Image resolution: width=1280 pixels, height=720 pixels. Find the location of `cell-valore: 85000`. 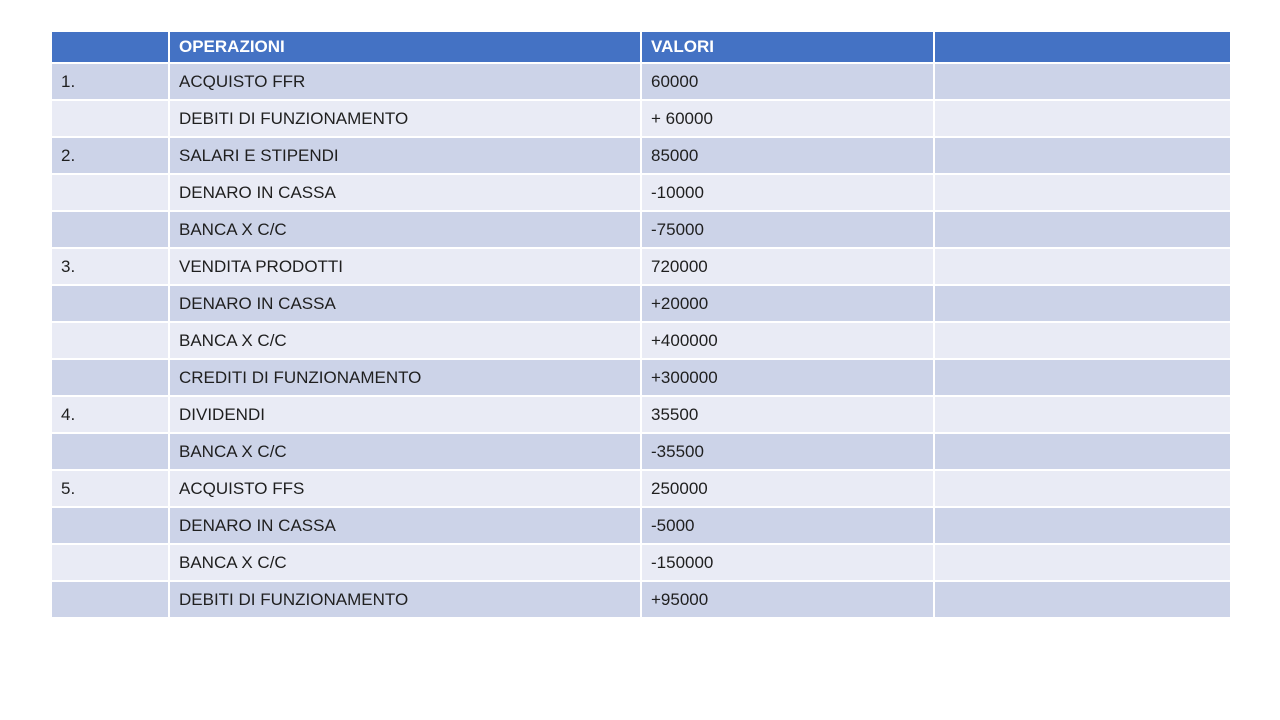

cell-valore: 85000 is located at coordinates (787, 155).